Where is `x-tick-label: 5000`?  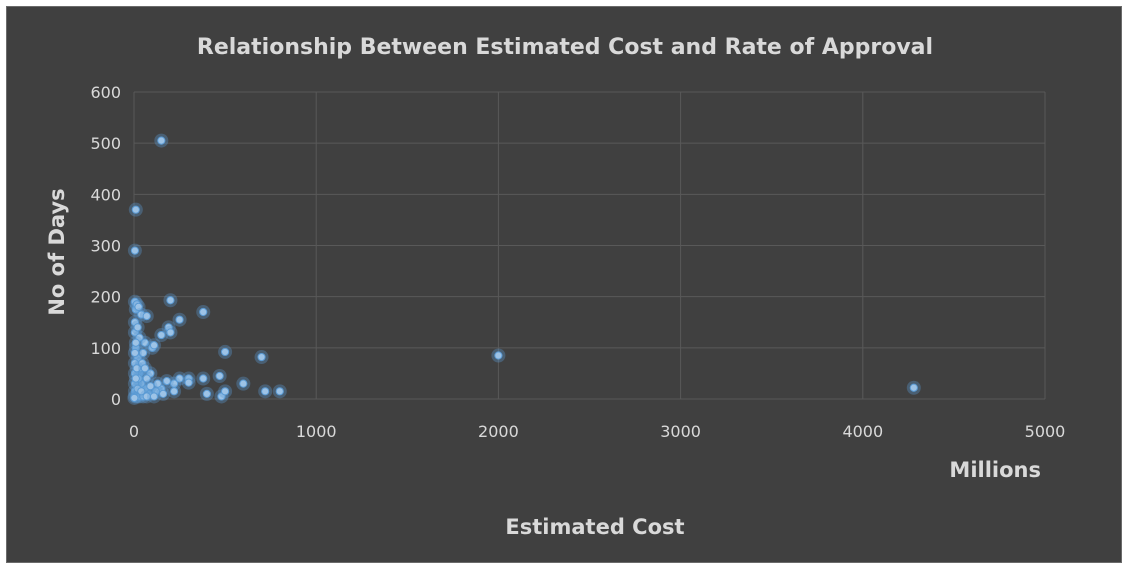 x-tick-label: 5000 is located at coordinates (1045, 431).